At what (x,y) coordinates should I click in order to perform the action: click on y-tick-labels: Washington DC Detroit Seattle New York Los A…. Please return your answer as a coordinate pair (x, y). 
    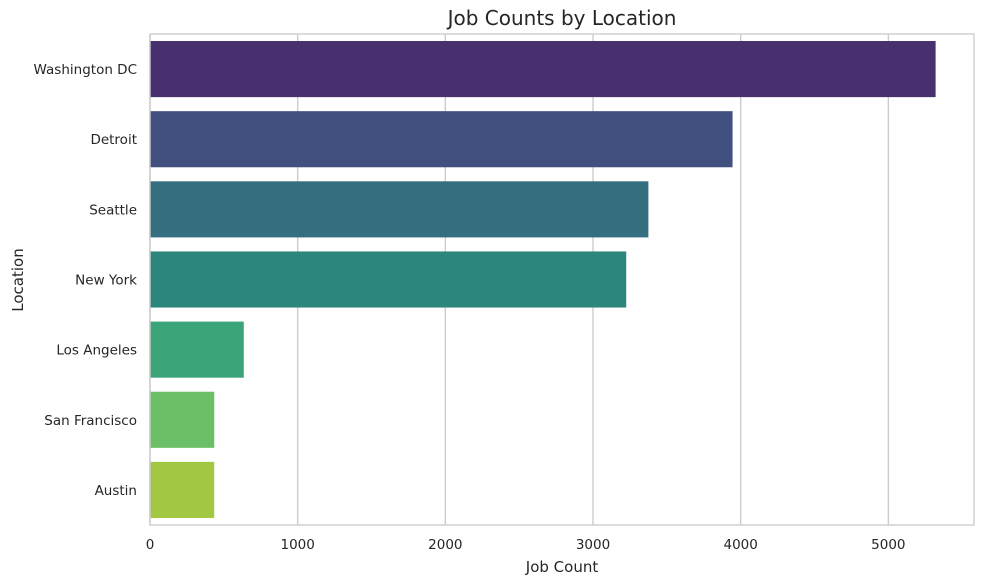
    Looking at the image, I should click on (86, 280).